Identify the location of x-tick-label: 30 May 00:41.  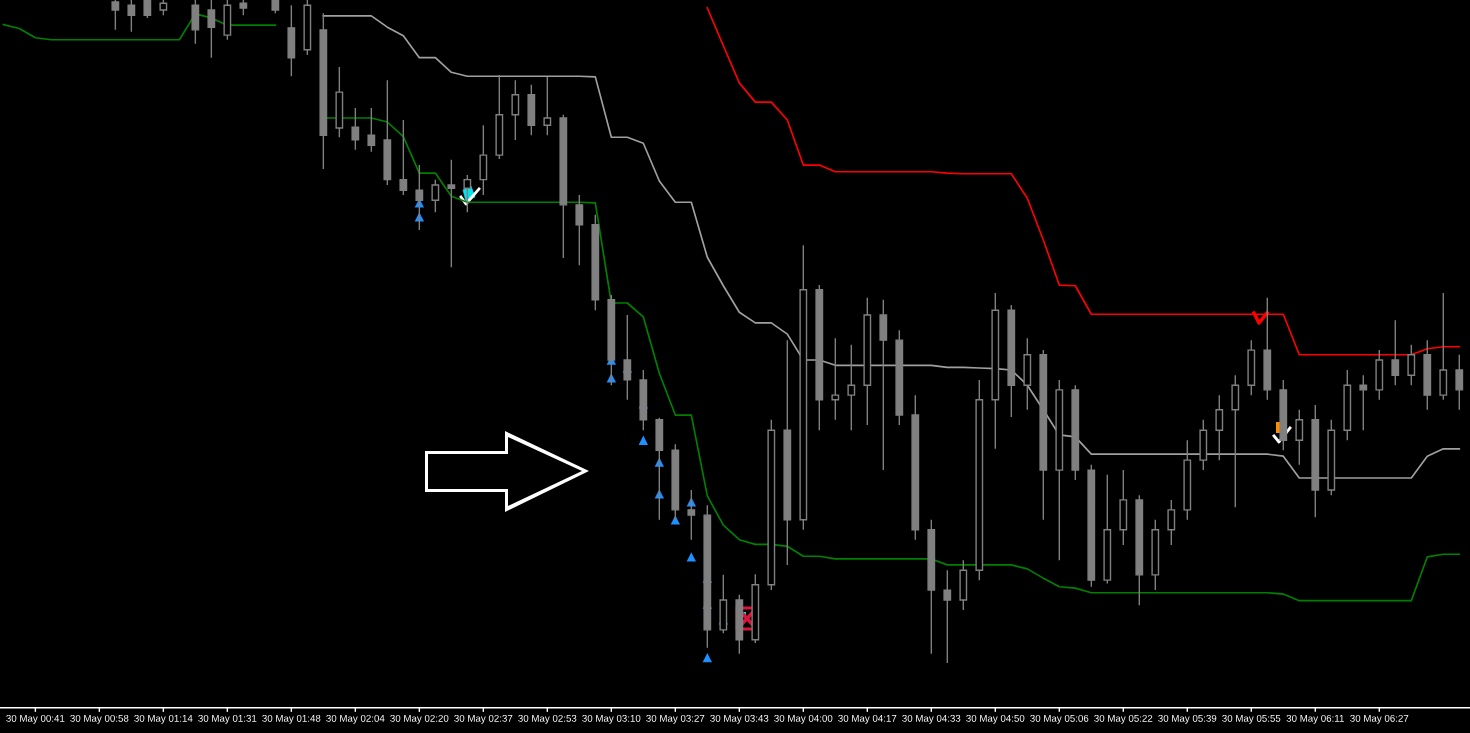
(35, 719).